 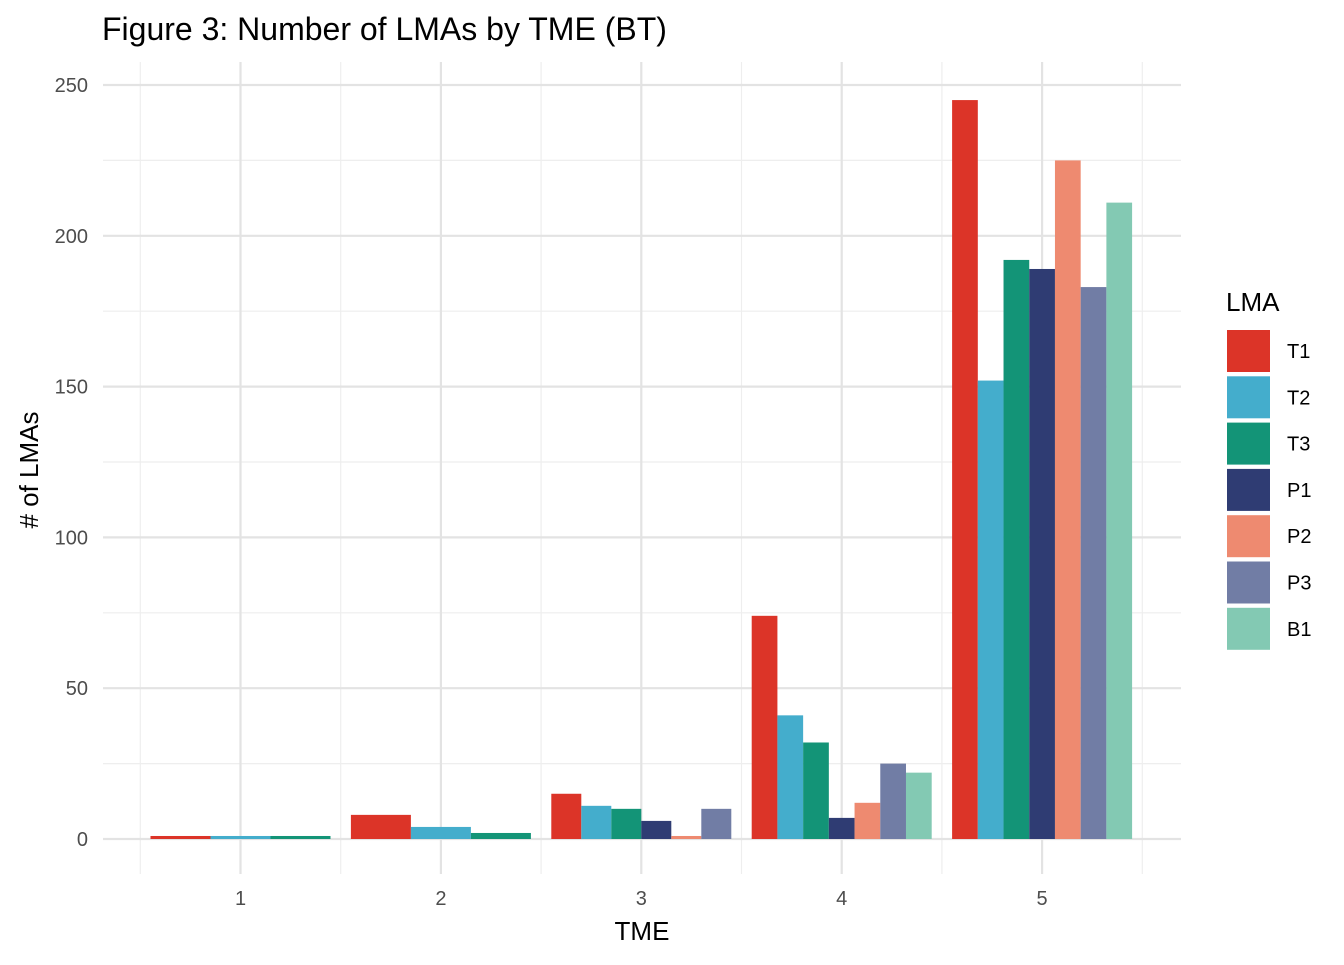 What do you see at coordinates (440, 899) in the screenshot?
I see `x-tick-label: 2` at bounding box center [440, 899].